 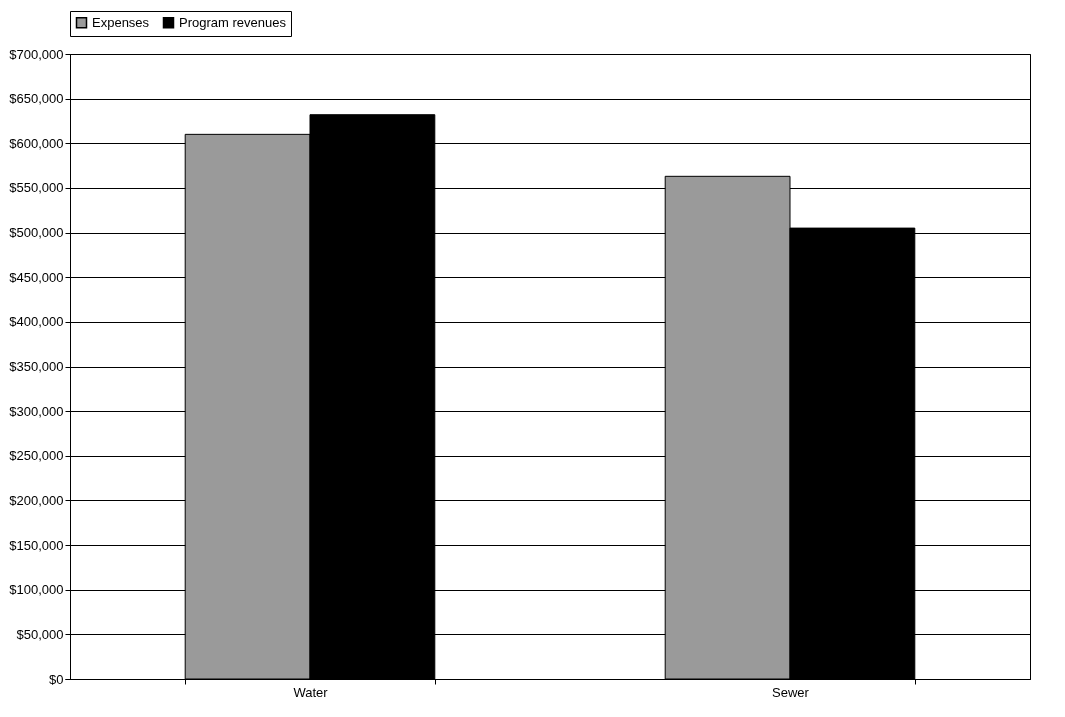 What do you see at coordinates (56, 679) in the screenshot?
I see `y-tick-label: $0` at bounding box center [56, 679].